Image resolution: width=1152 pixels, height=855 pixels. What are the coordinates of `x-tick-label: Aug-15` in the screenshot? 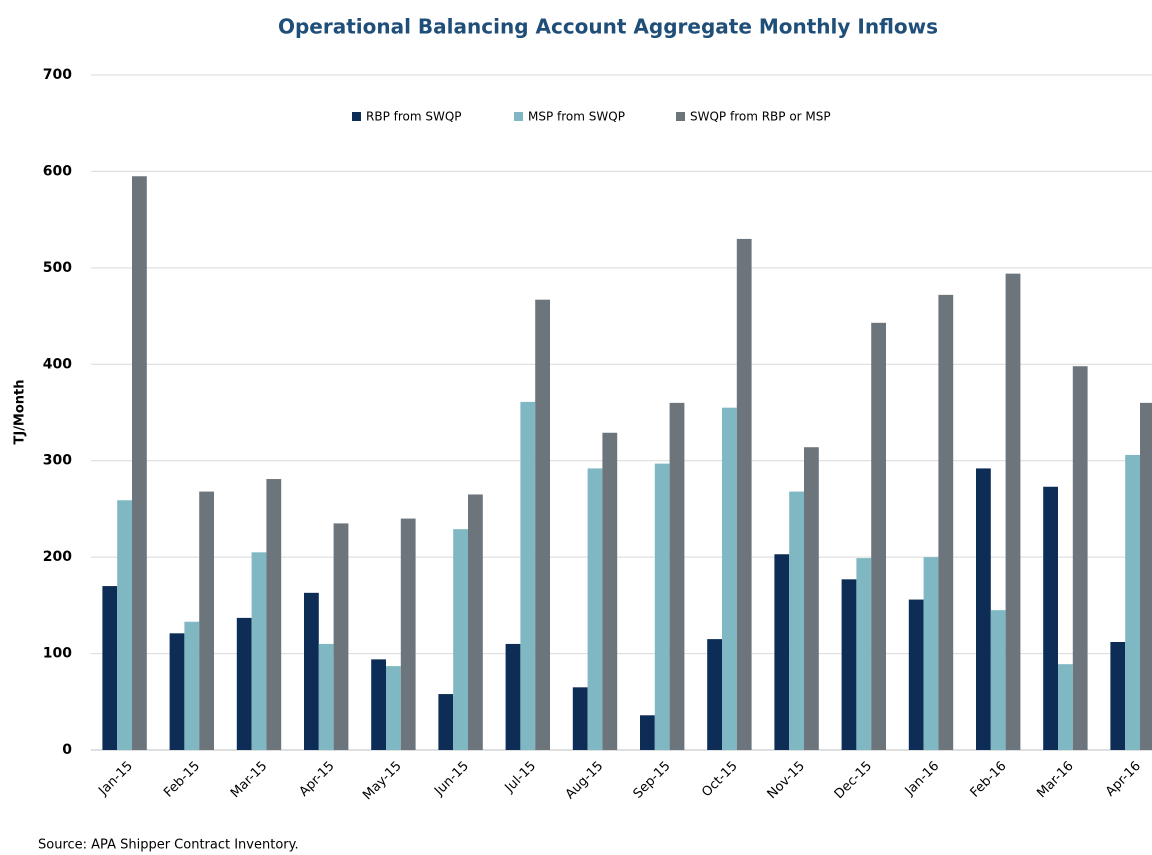 It's located at (585, 781).